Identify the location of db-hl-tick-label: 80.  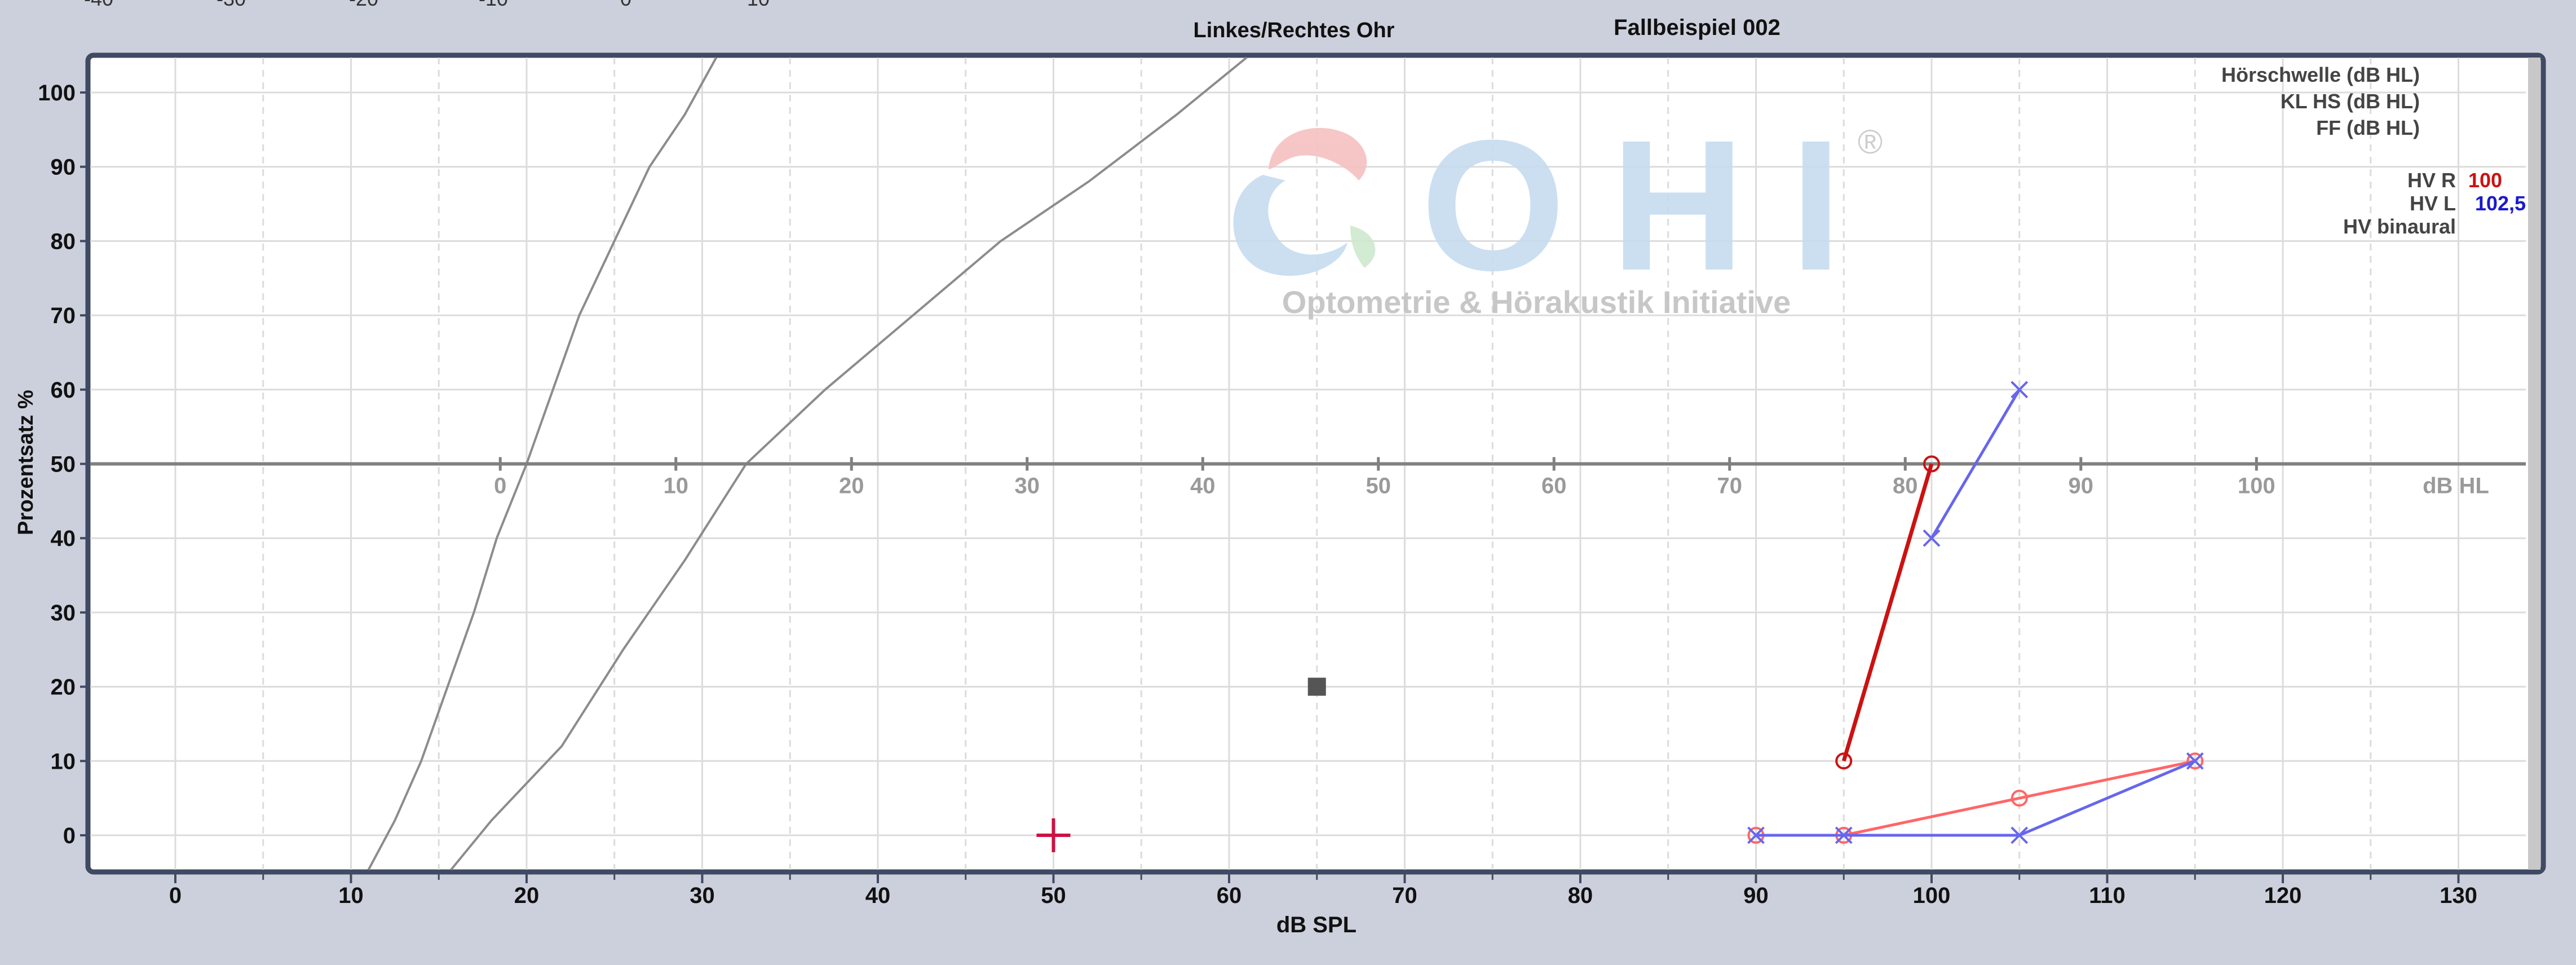
(1905, 486).